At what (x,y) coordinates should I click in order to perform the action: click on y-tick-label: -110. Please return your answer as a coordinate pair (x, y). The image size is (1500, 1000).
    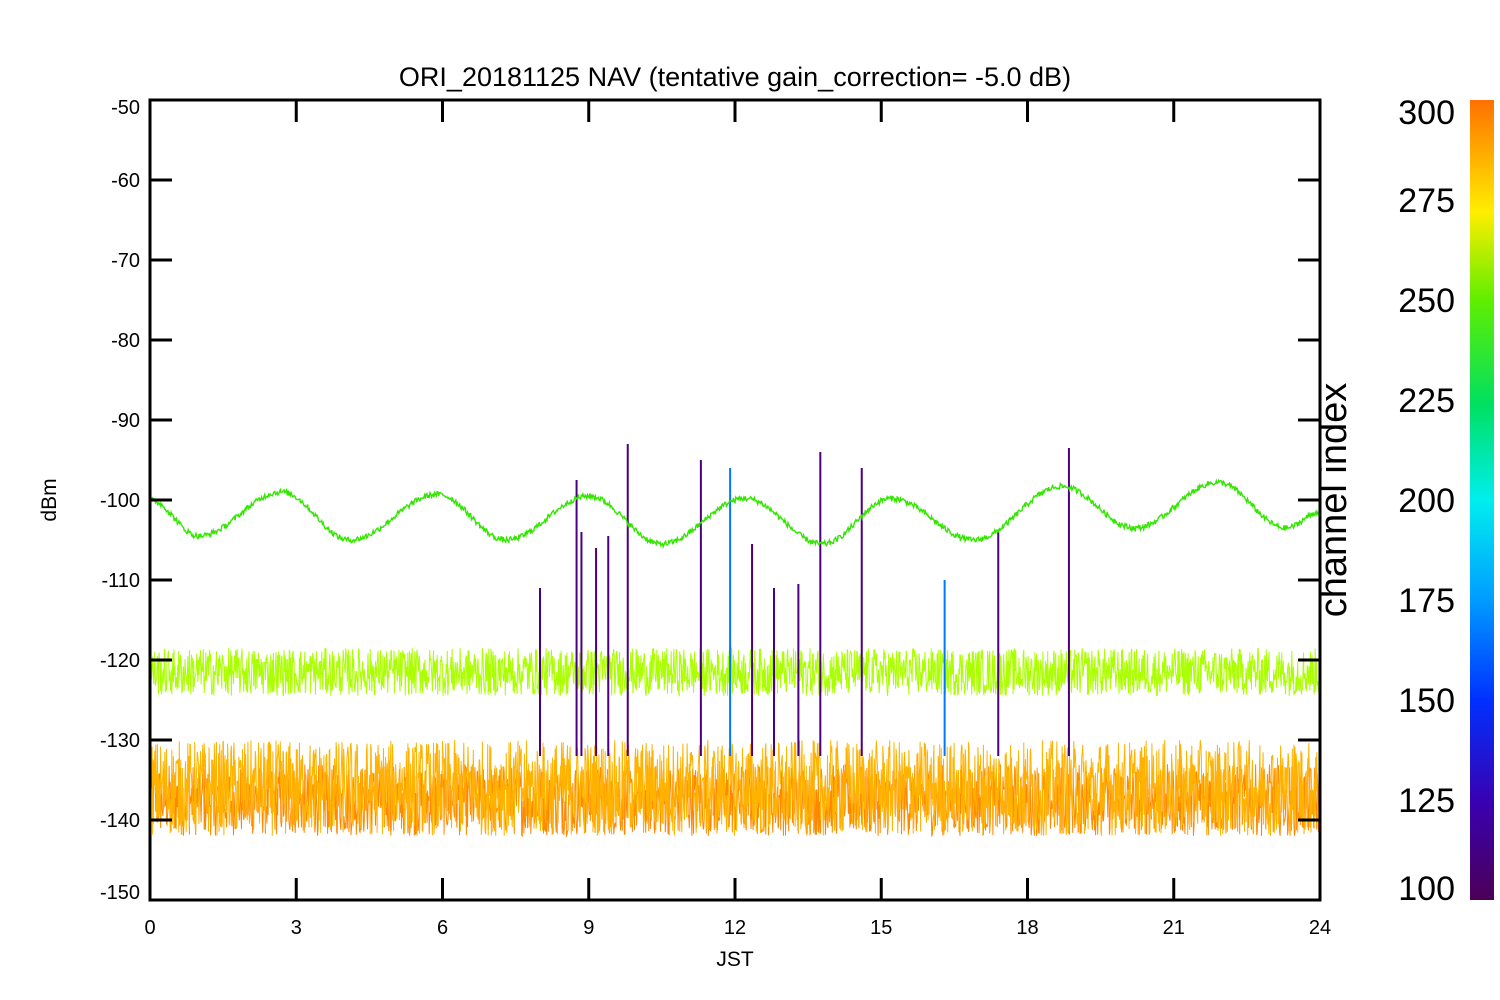
    Looking at the image, I should click on (120, 581).